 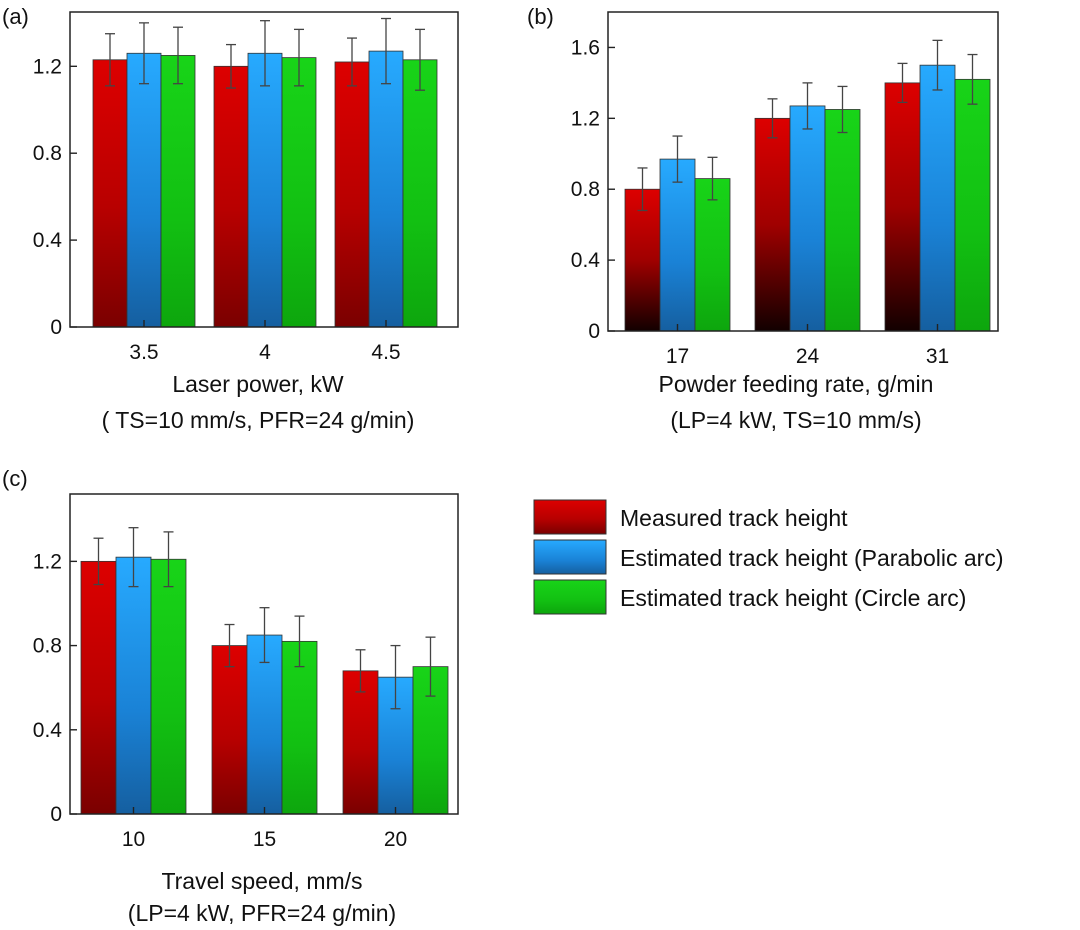 What do you see at coordinates (540, 16) in the screenshot?
I see `panel-label-b: (b)` at bounding box center [540, 16].